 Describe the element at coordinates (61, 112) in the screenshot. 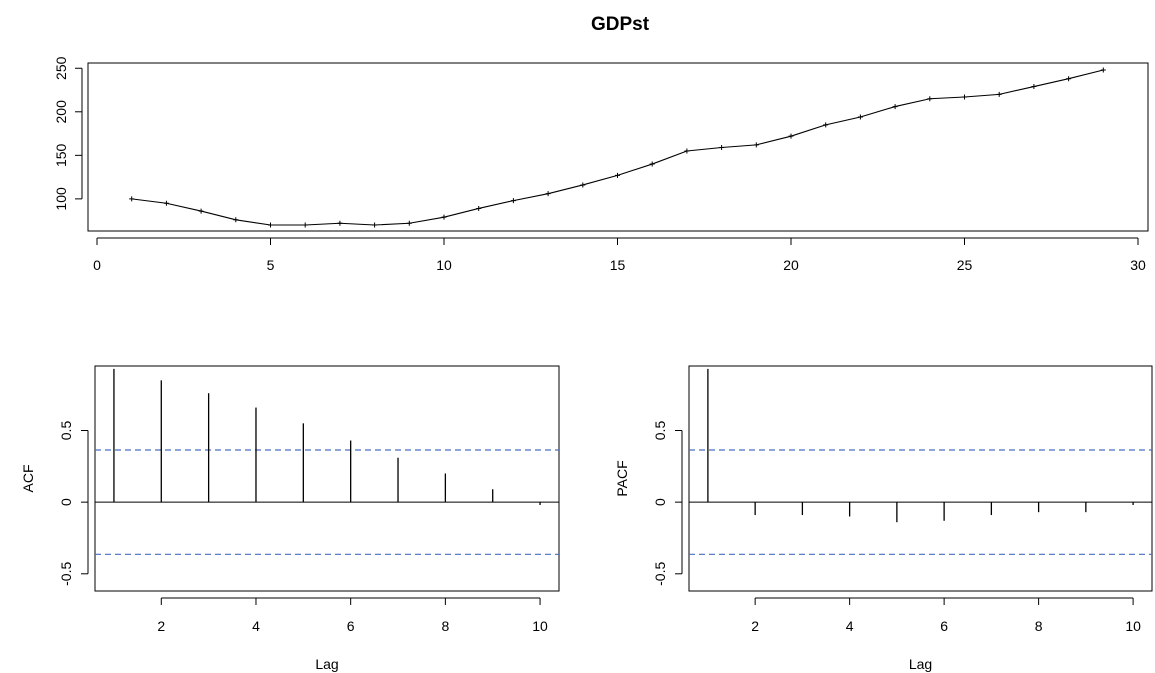

I see `y-tick-label: 200` at that location.